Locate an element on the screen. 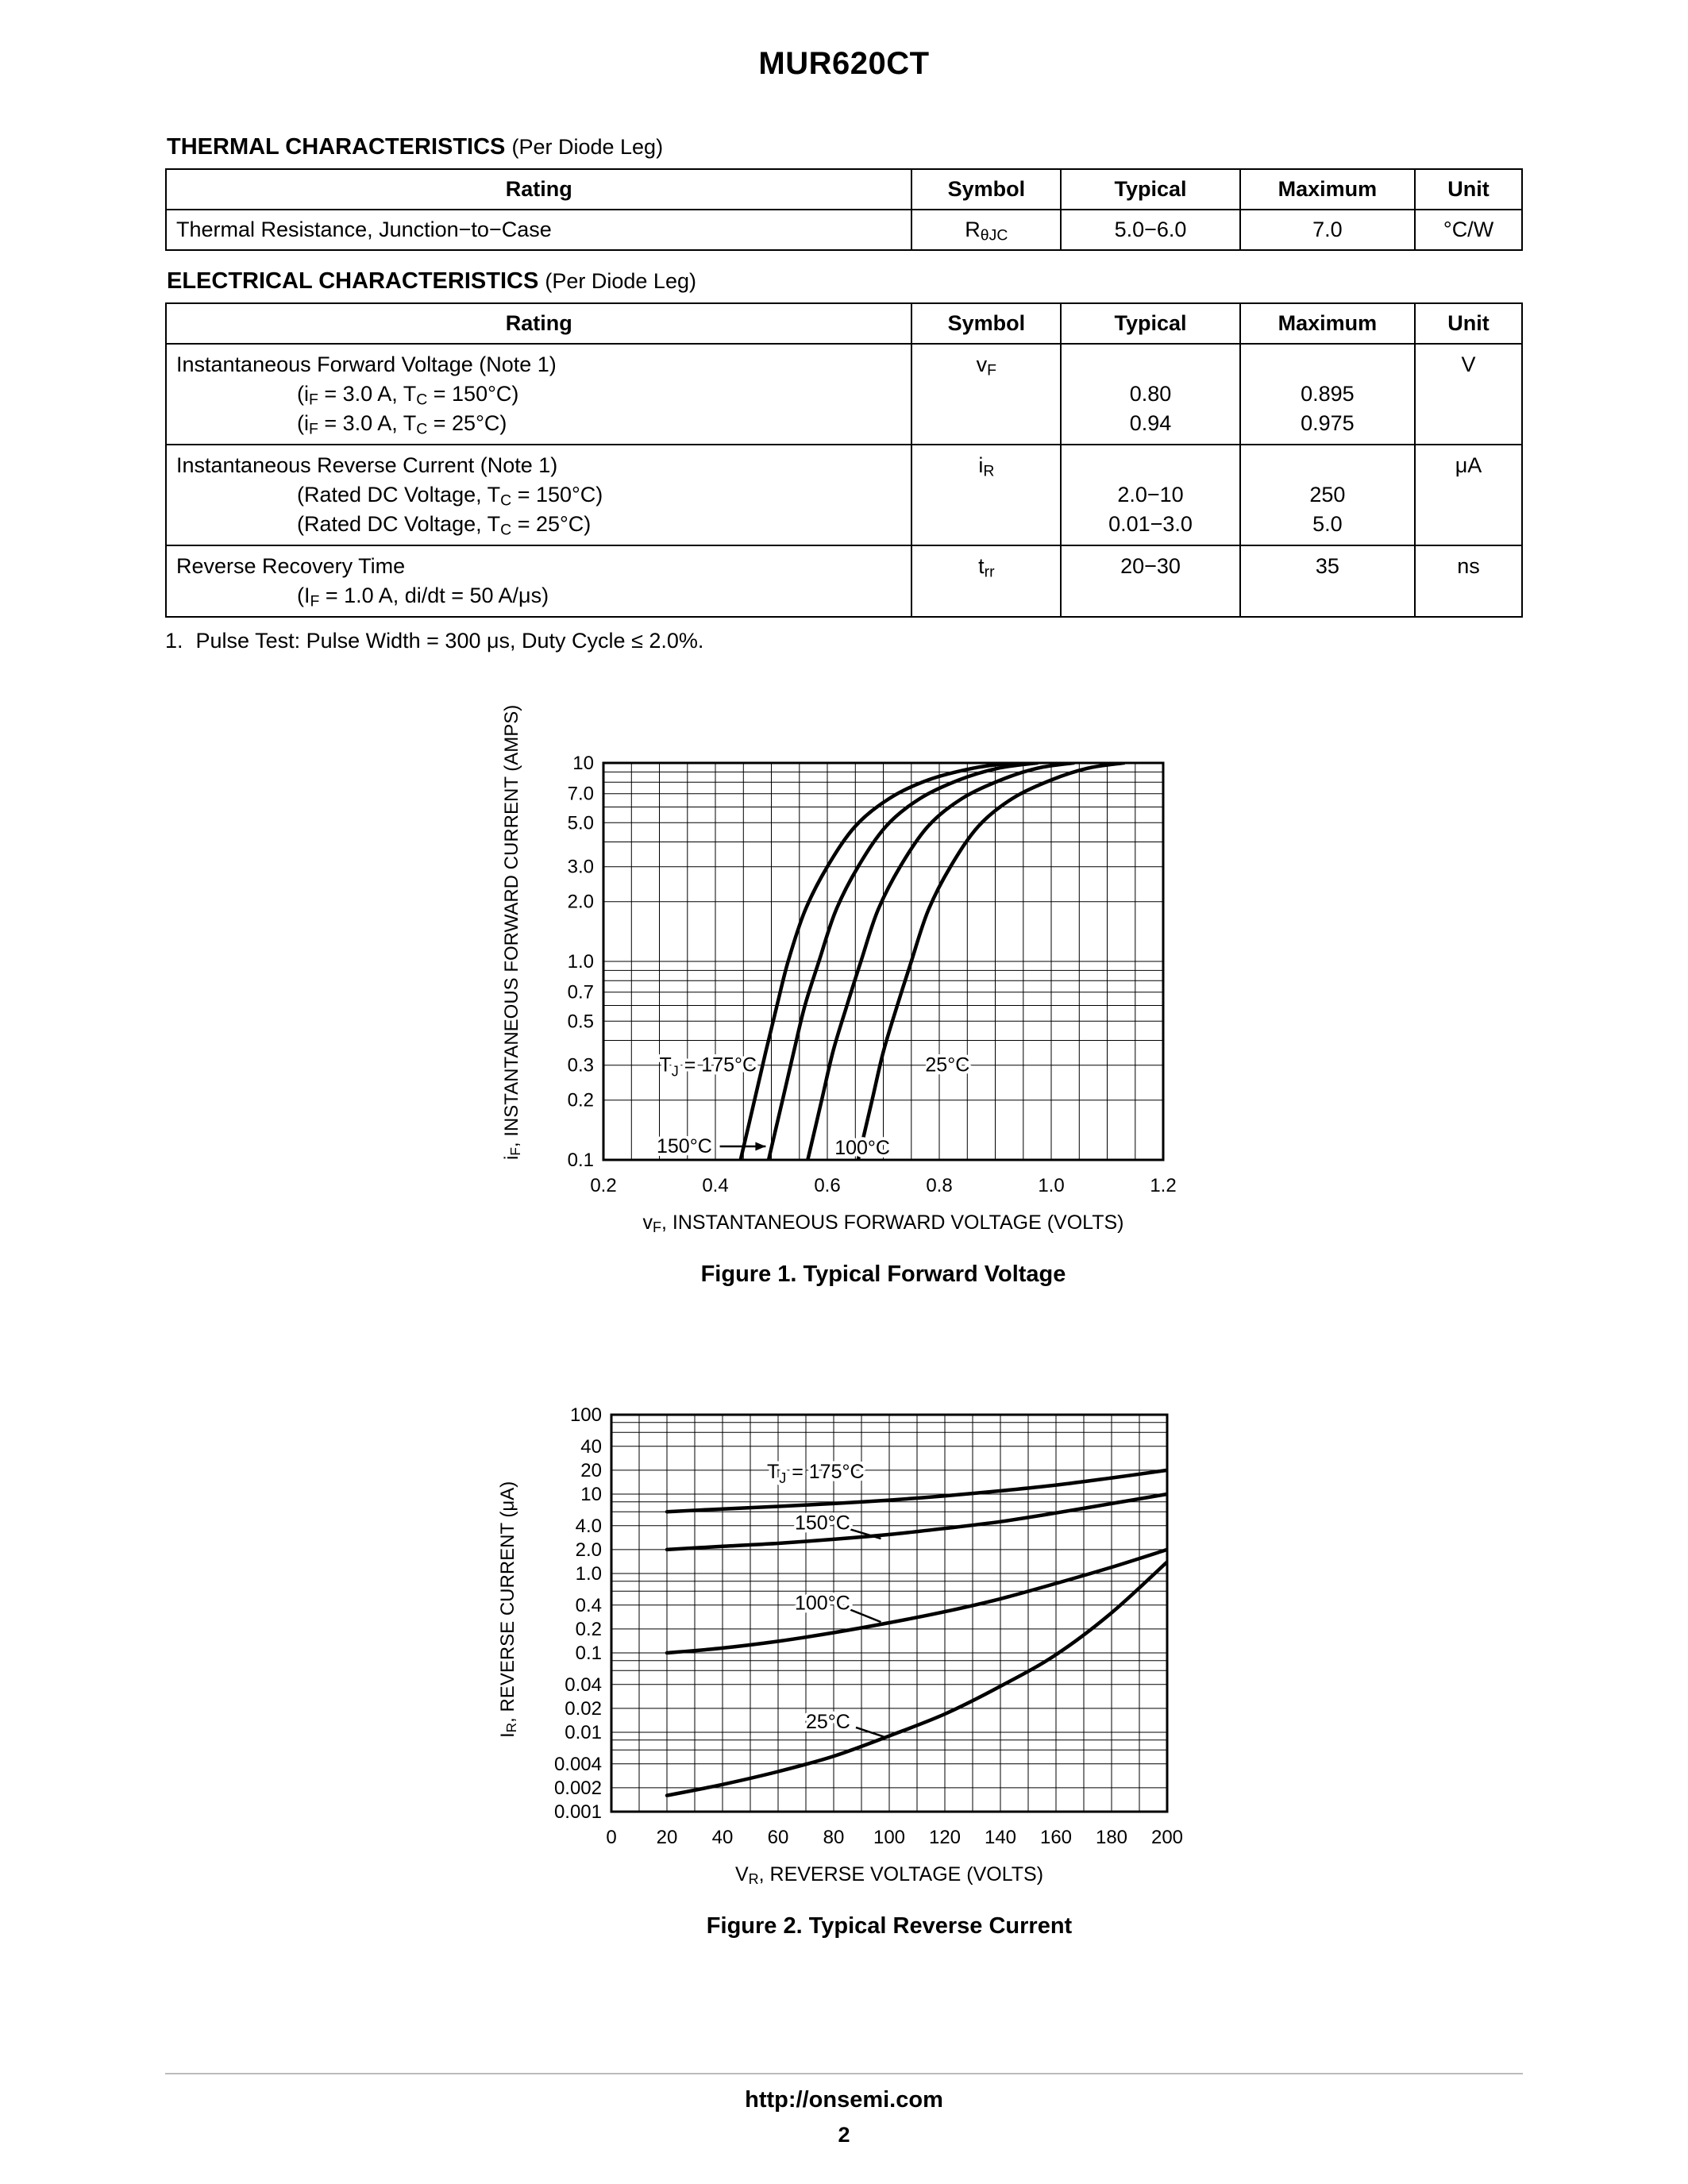 The height and width of the screenshot is (2184, 1688). symbol-value: vF is located at coordinates (986, 365).